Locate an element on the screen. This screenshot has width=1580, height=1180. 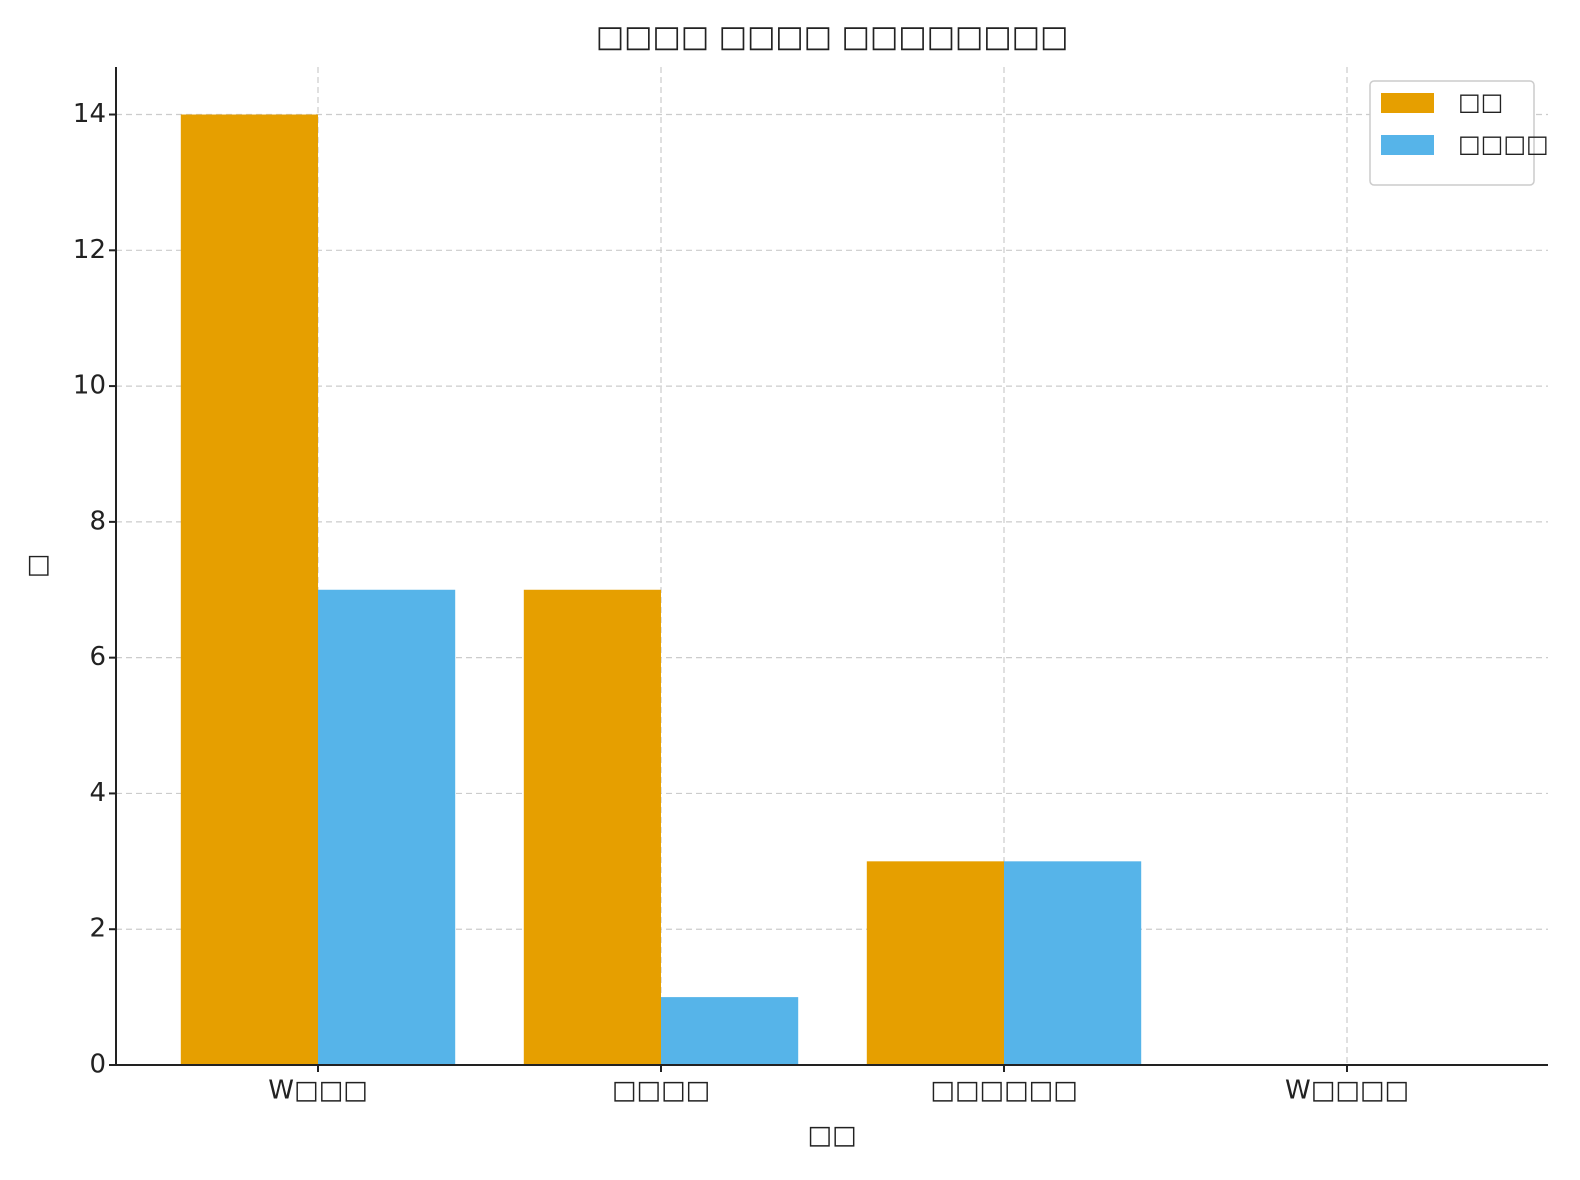
x-tick-label: □□□□ is located at coordinates (661, 1091).